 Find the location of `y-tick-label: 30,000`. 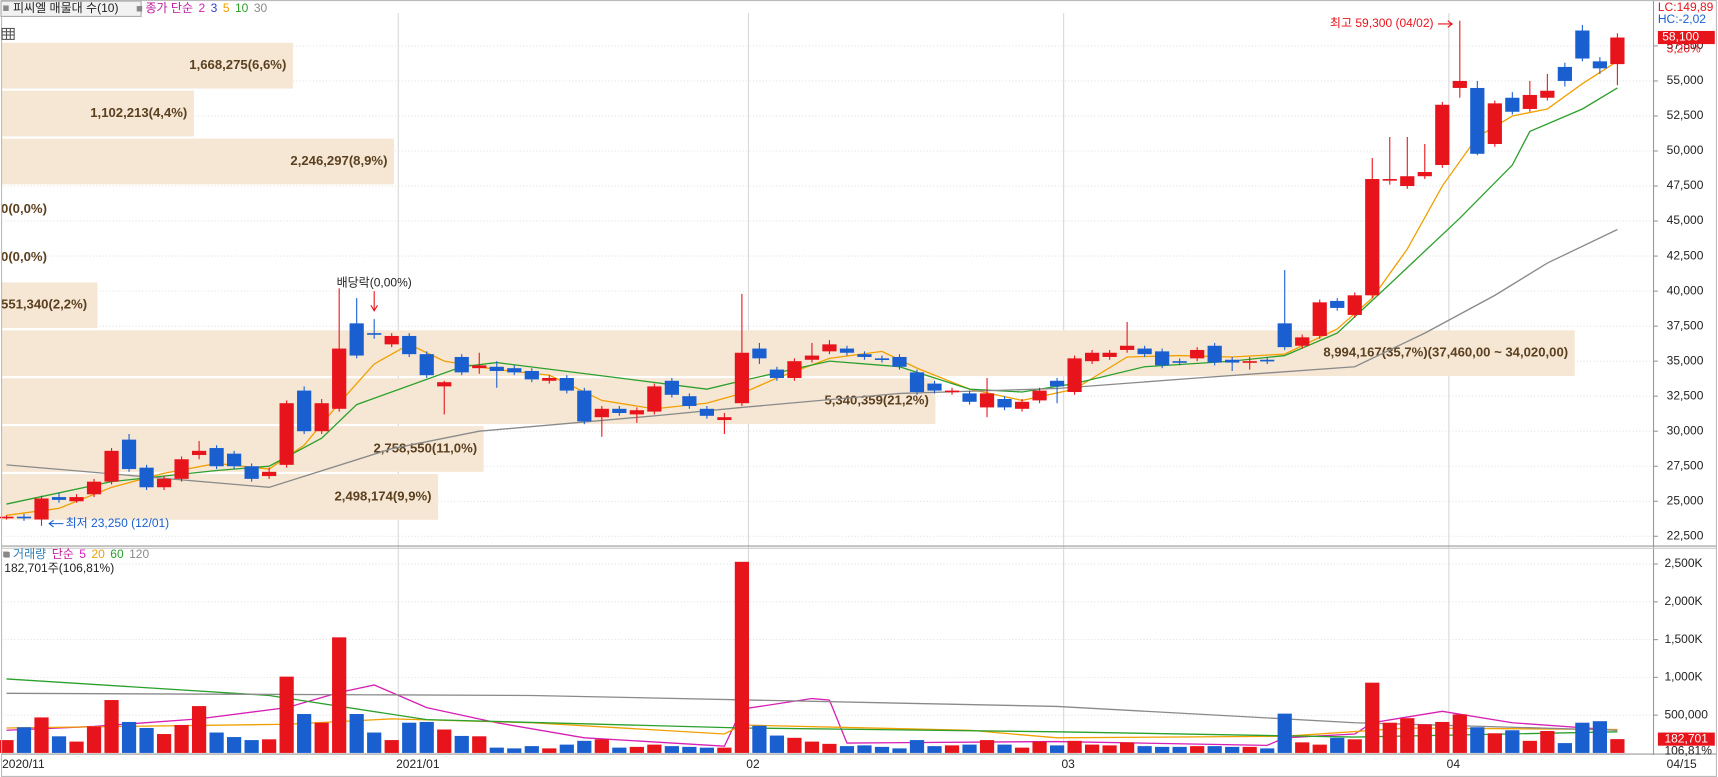

y-tick-label: 30,000 is located at coordinates (1685, 430).